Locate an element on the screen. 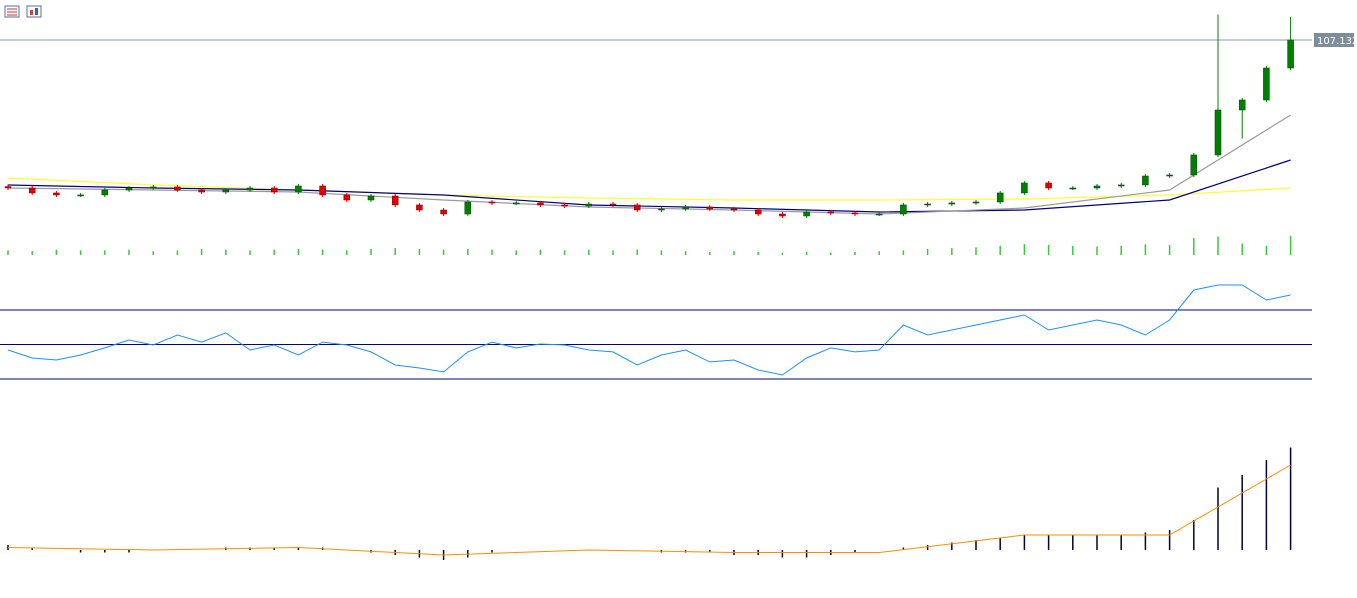 This screenshot has height=598, width=1357. toolbar-icon is located at coordinates (34, 11).